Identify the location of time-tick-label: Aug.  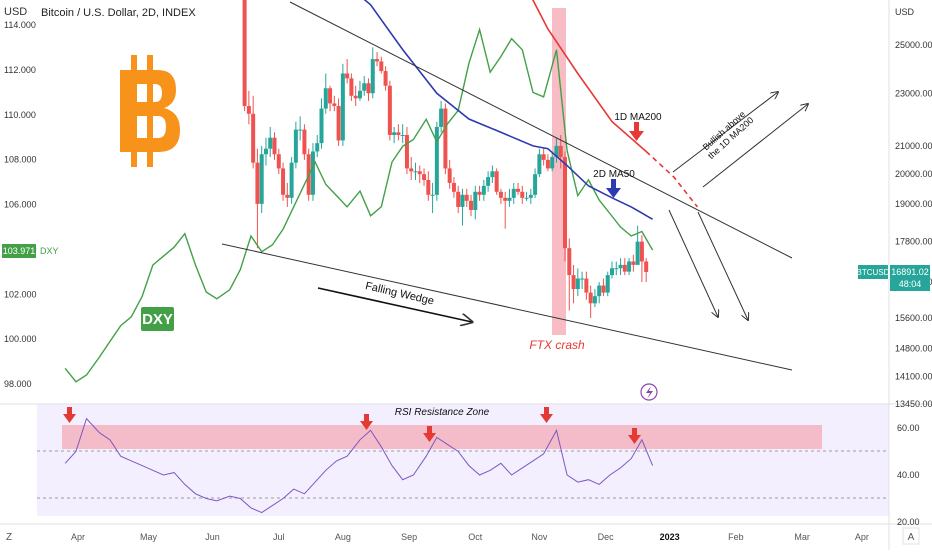
(343, 537).